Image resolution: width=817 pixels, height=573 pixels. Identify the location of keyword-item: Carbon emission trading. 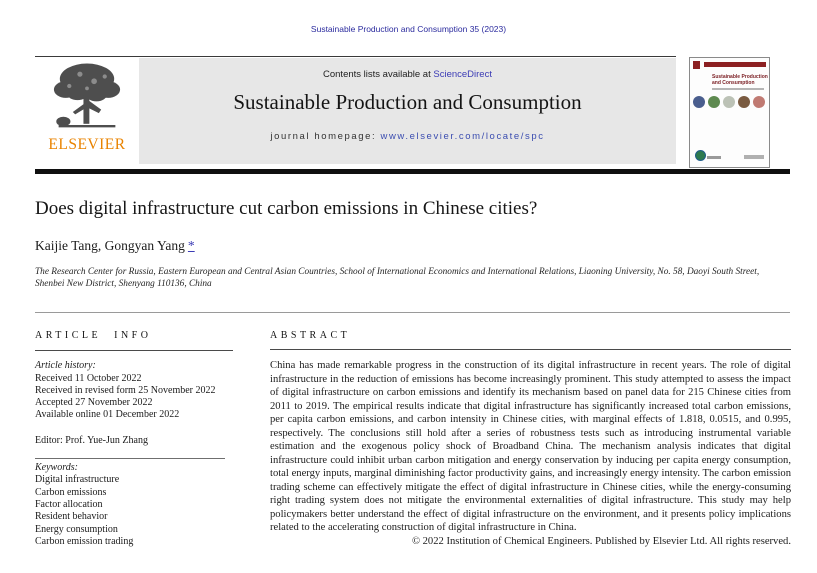
(84, 541).